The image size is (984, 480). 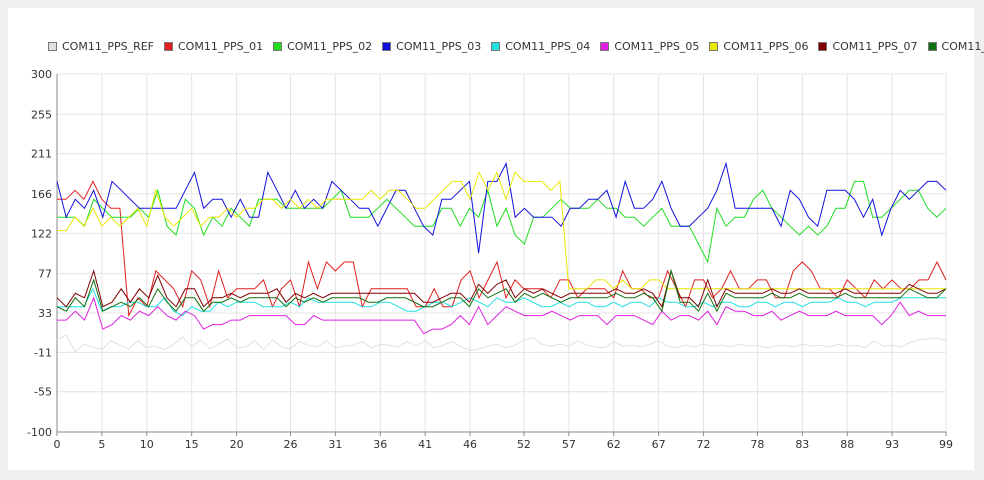 What do you see at coordinates (892, 444) in the screenshot?
I see `x-tick-label: 93` at bounding box center [892, 444].